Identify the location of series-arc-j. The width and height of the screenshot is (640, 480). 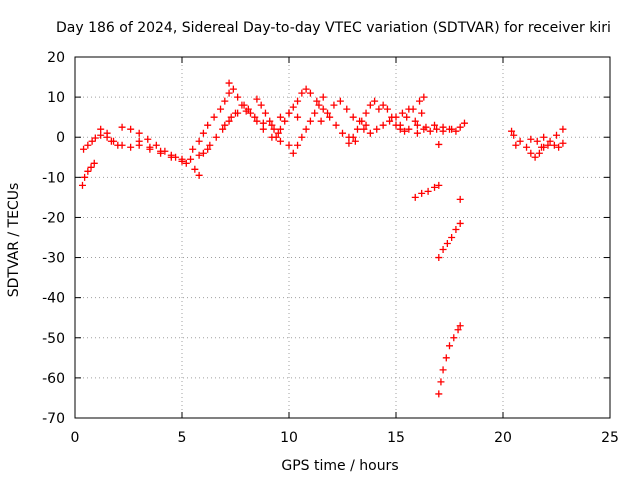
(267, 116).